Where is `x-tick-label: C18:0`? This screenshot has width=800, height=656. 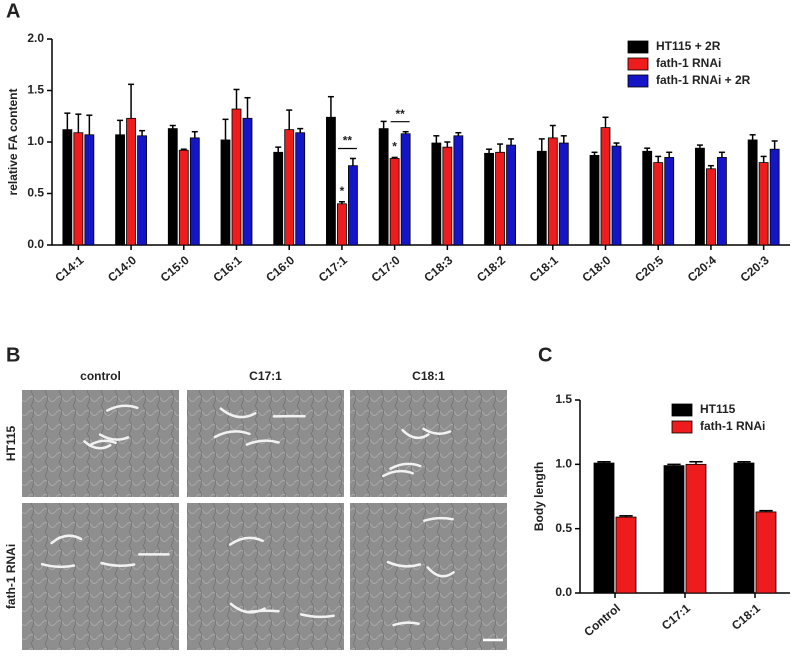
x-tick-label: C18:0 is located at coordinates (596, 269).